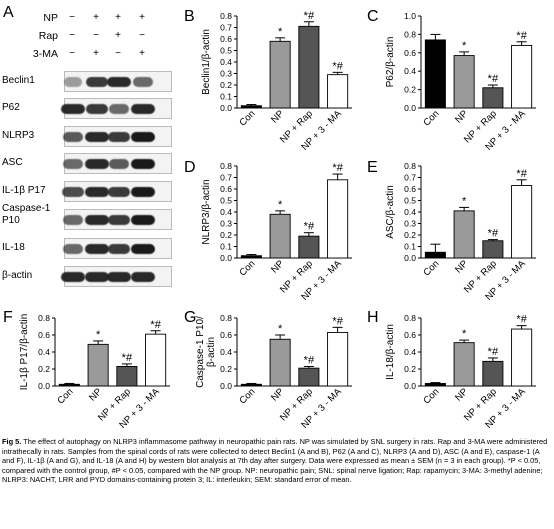 The width and height of the screenshot is (554, 529). I want to click on wb-band-label: ASC, so click(12, 162).